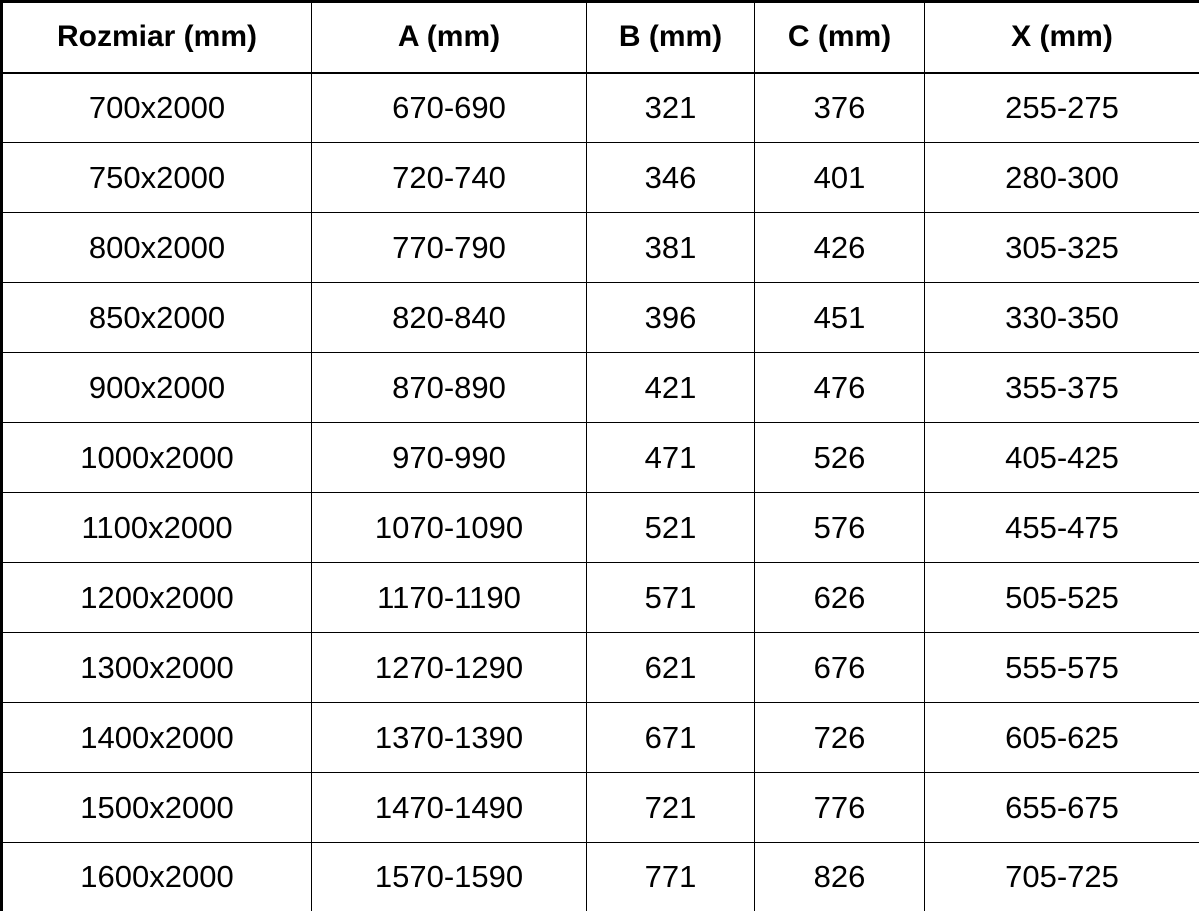 The width and height of the screenshot is (1199, 911). I want to click on table-cell: 870-890, so click(449, 387).